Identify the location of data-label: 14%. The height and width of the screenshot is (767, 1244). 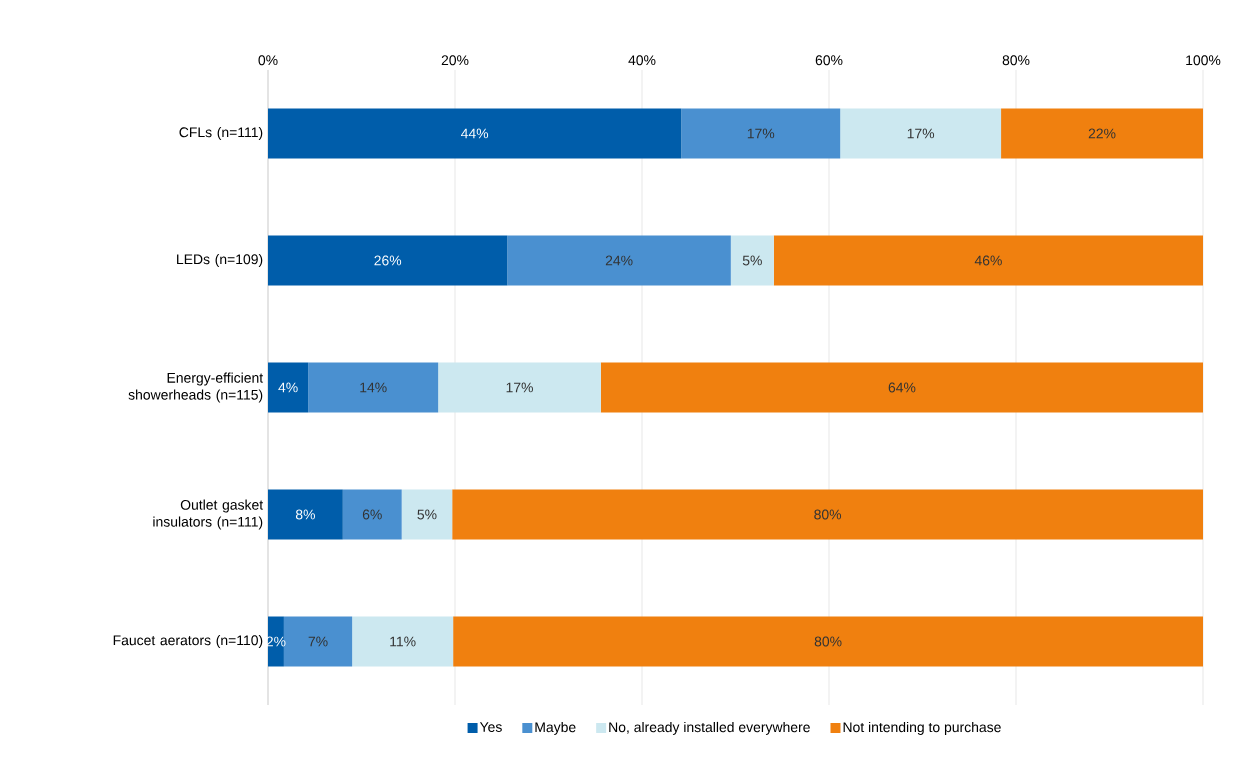
(373, 387).